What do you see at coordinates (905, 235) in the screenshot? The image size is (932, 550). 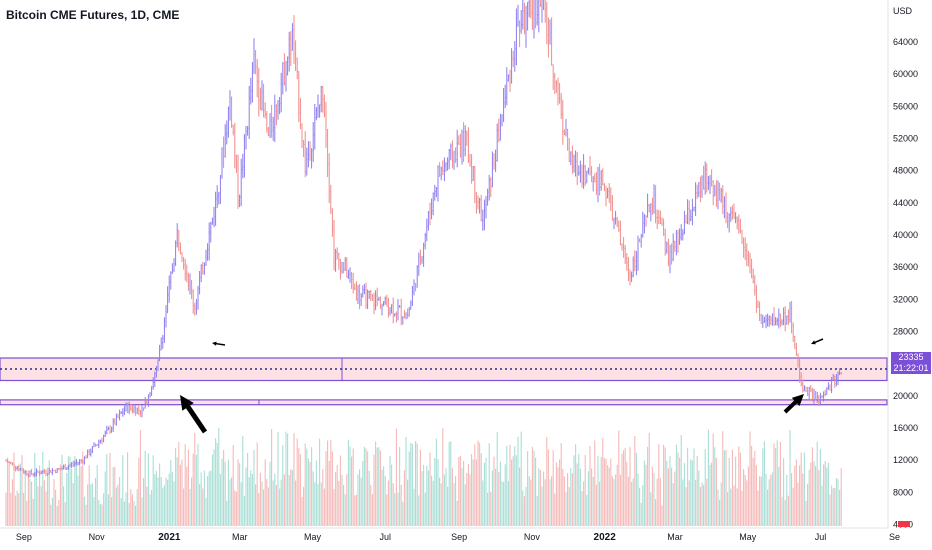 I see `y-tick-label: 40000` at bounding box center [905, 235].